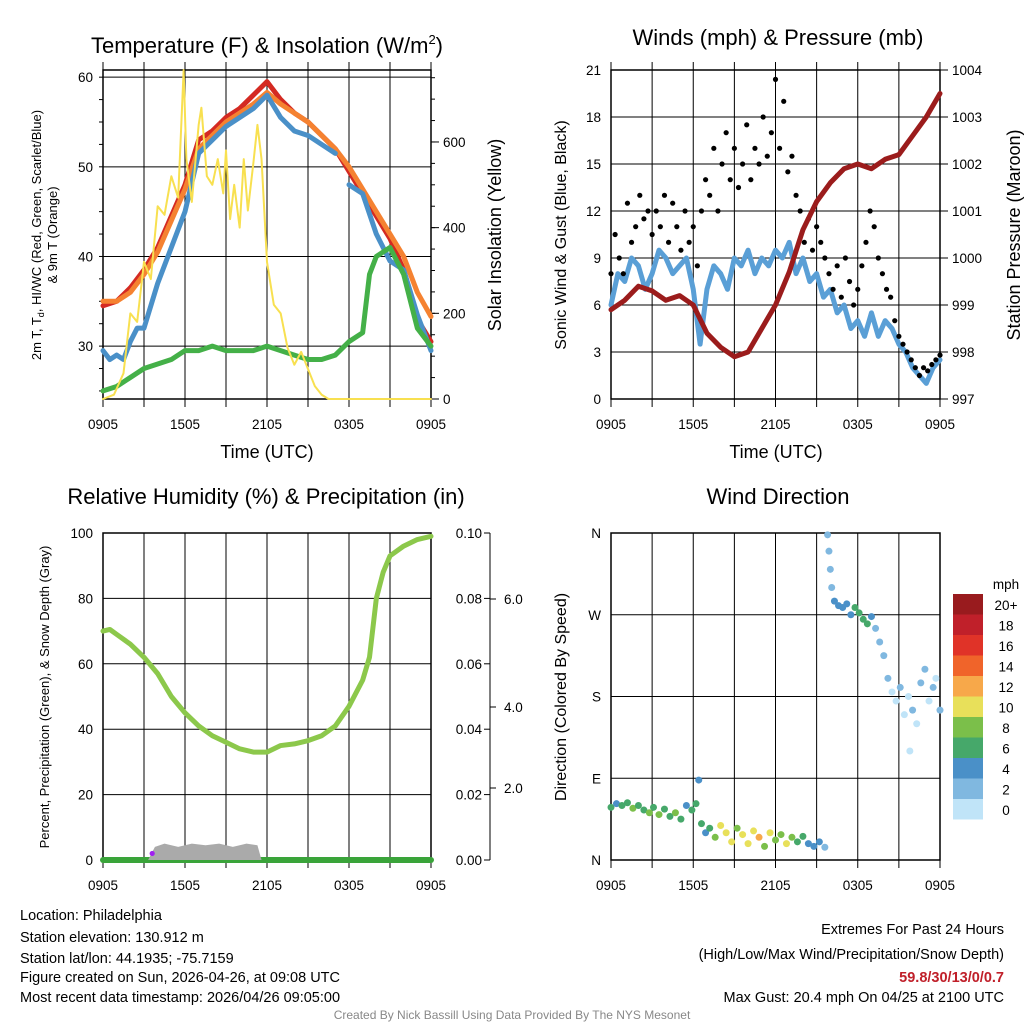 The height and width of the screenshot is (1024, 1024). What do you see at coordinates (967, 164) in the screenshot?
I see `y2-tick-label: 1002` at bounding box center [967, 164].